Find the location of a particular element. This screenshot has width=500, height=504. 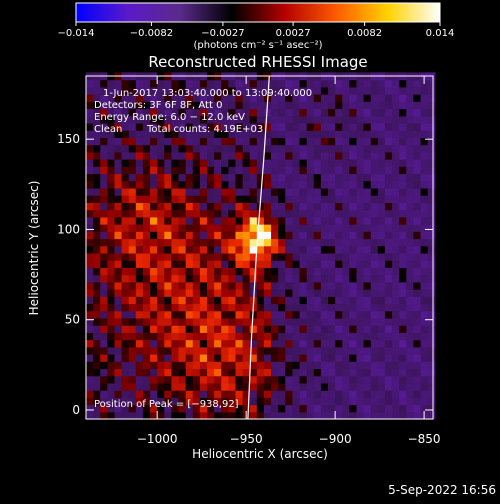

x-axis-tick-label: −850 is located at coordinates (424, 439).